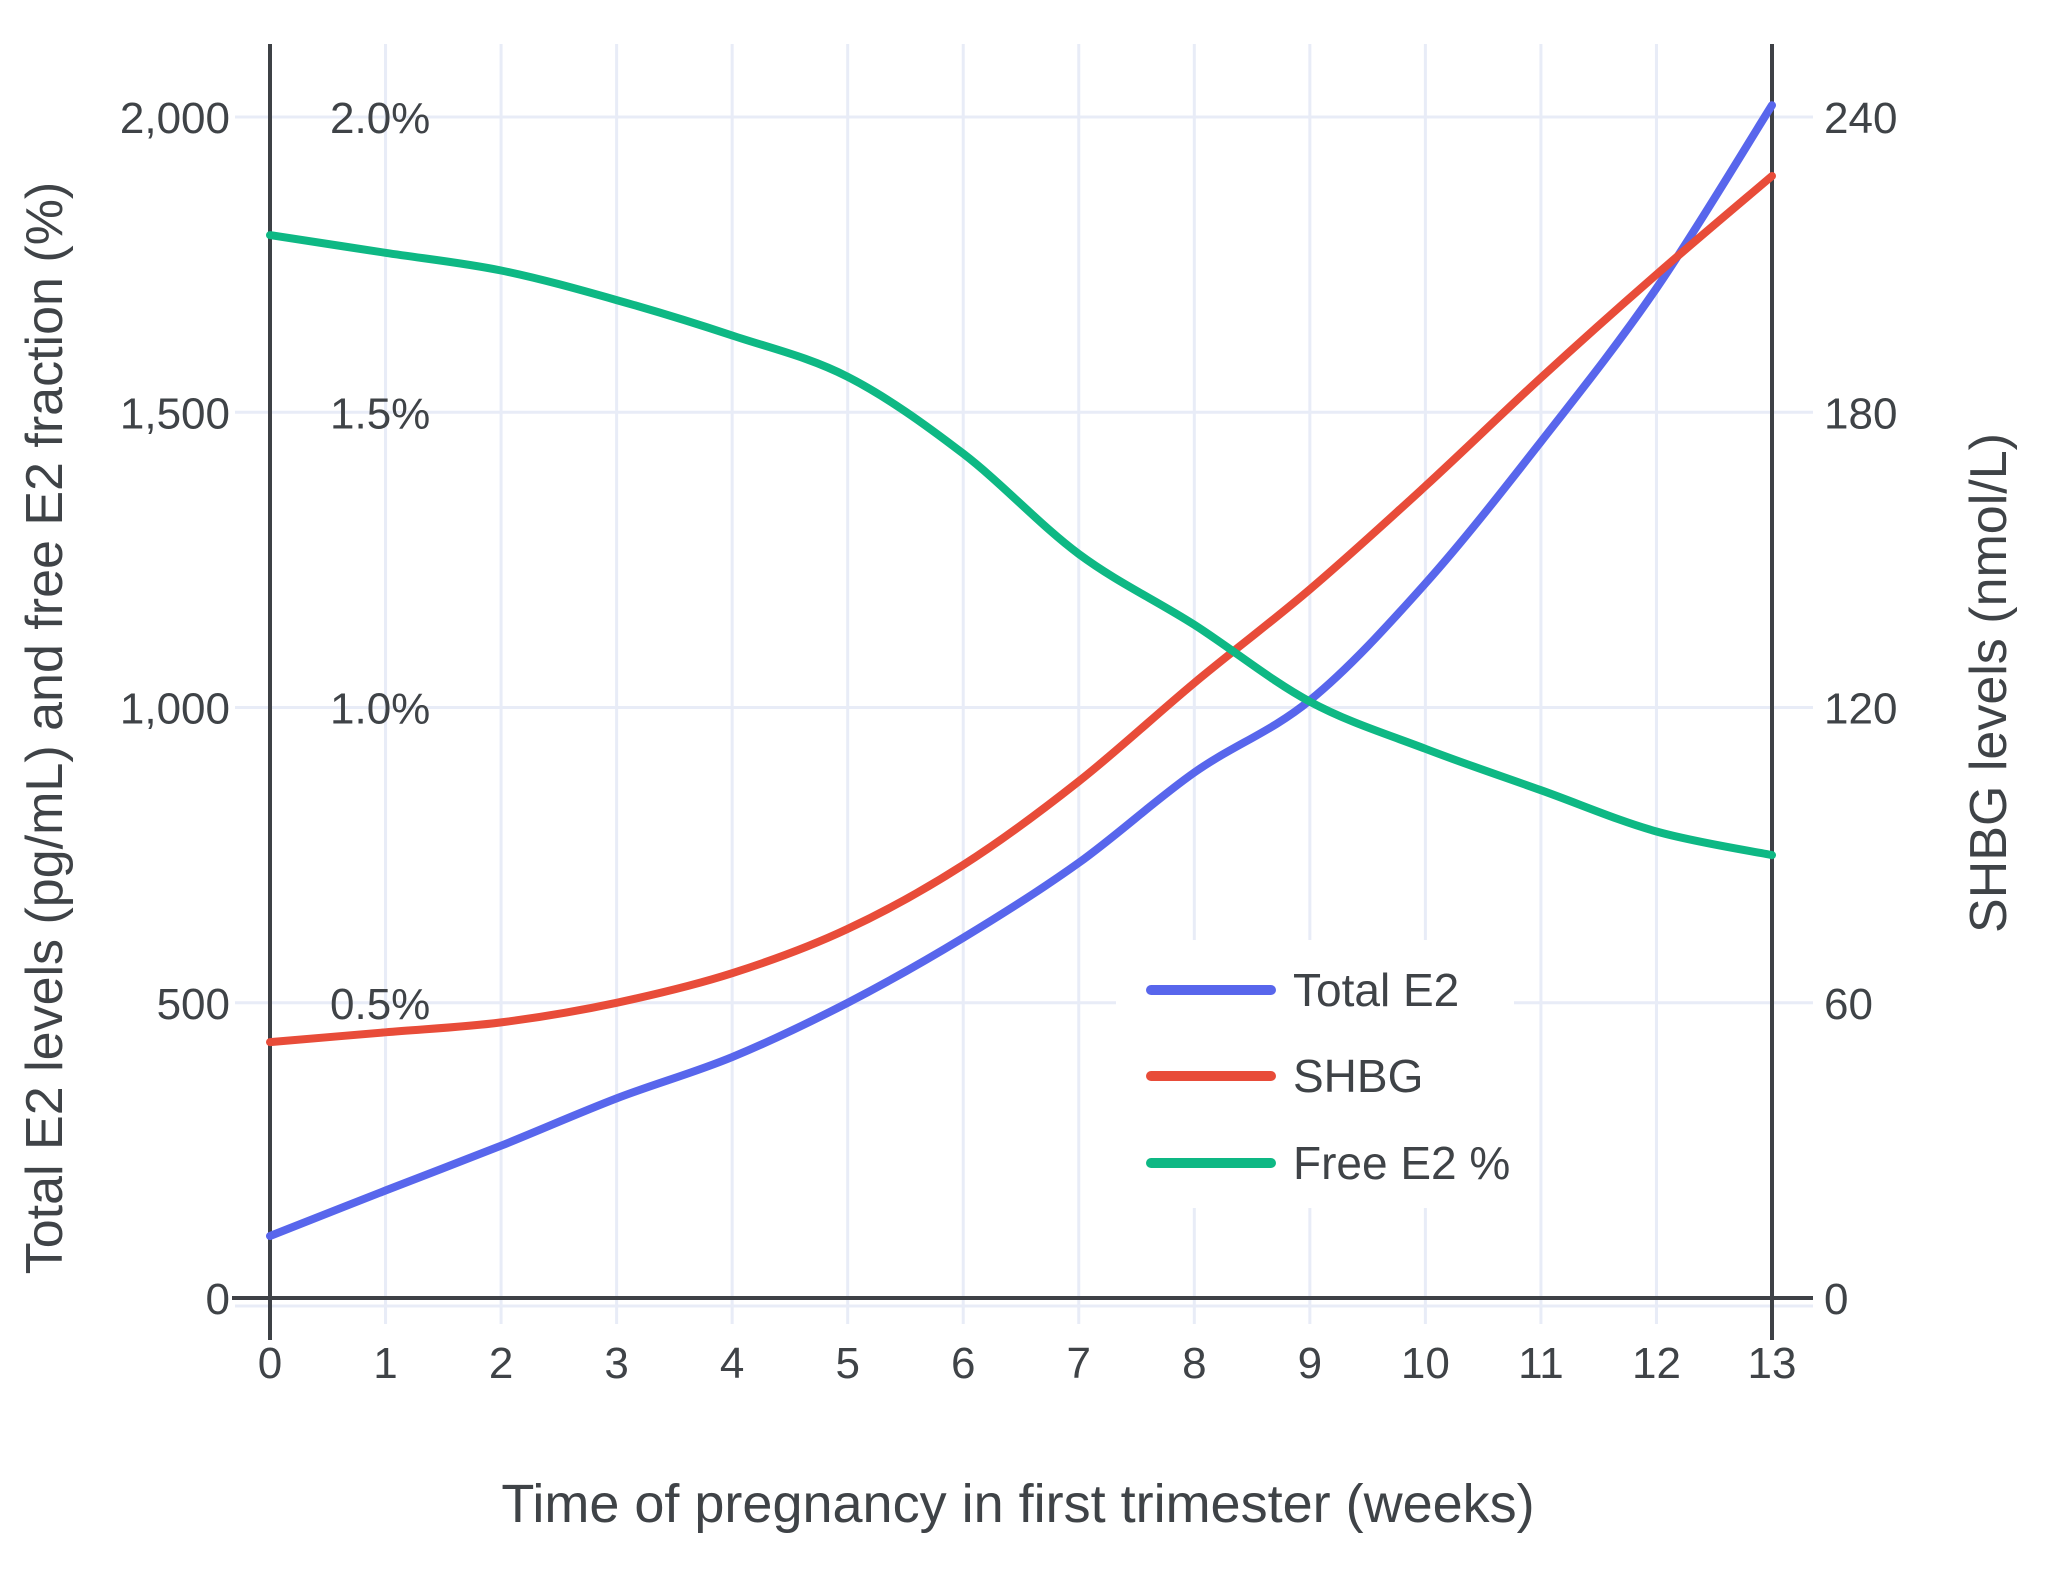  What do you see at coordinates (1836, 1299) in the screenshot?
I see `right-axis-tick-label: 0` at bounding box center [1836, 1299].